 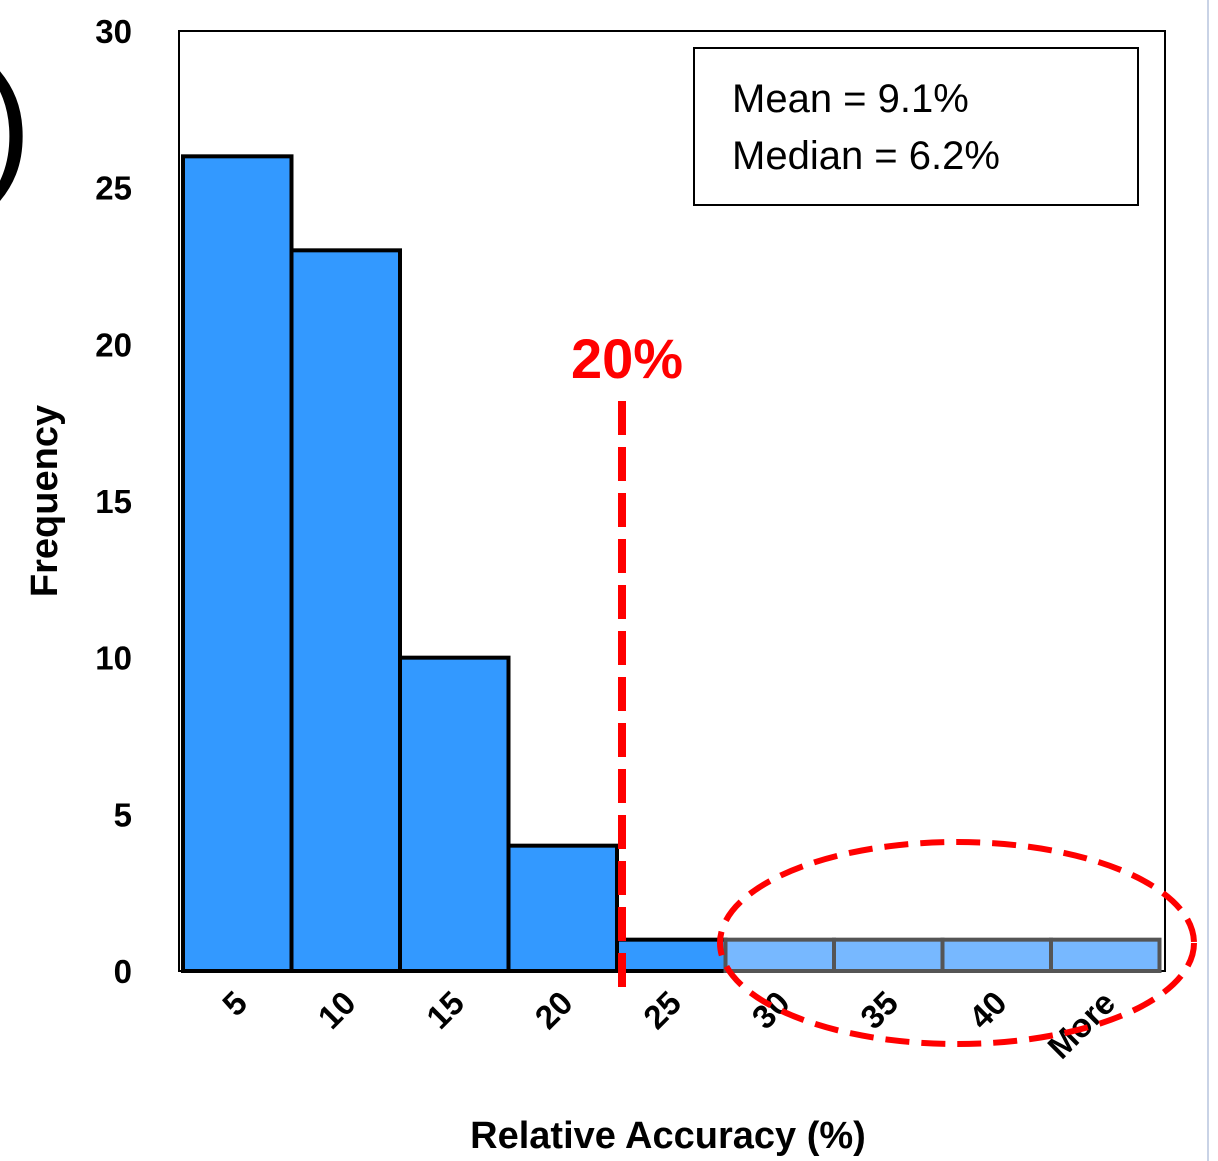 What do you see at coordinates (123, 814) in the screenshot?
I see `y-tick-5: 5` at bounding box center [123, 814].